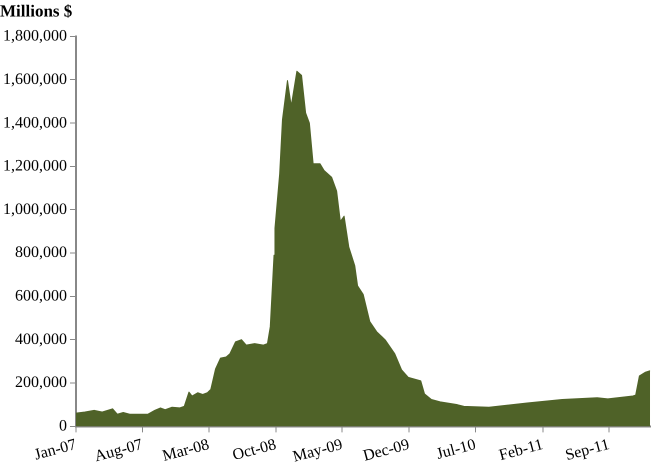 Image resolution: width=651 pixels, height=470 pixels. Describe the element at coordinates (41, 296) in the screenshot. I see `y-tick-label: 600,000` at that location.